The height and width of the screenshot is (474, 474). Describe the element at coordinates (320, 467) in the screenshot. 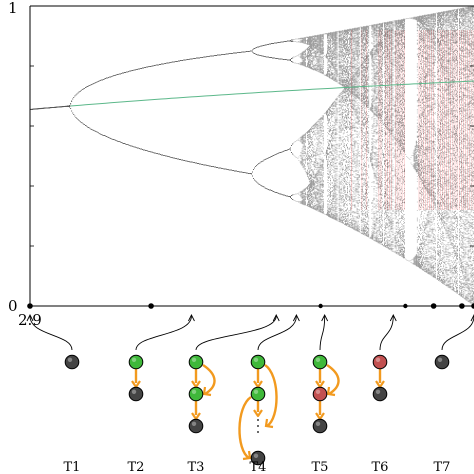

I see `transition-type-label: T5` at that location.